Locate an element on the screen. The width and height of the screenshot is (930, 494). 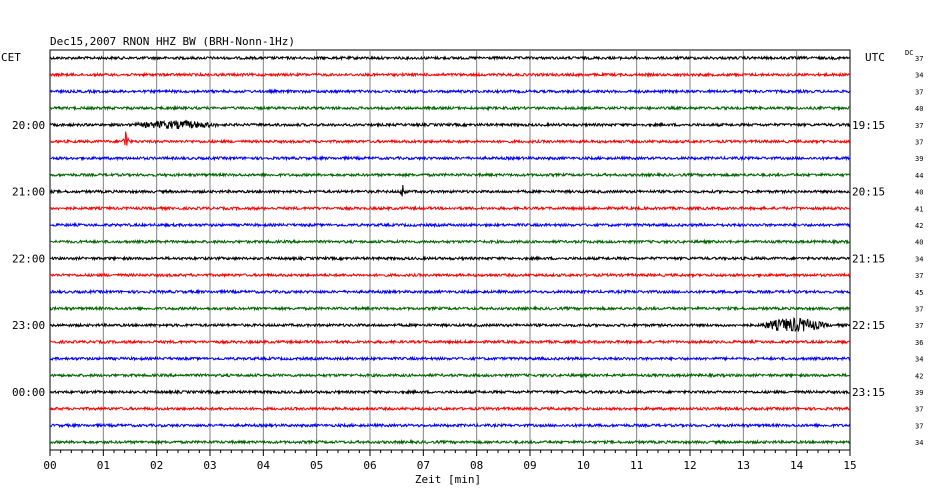
x-tick-label: 11 is located at coordinates (636, 465).